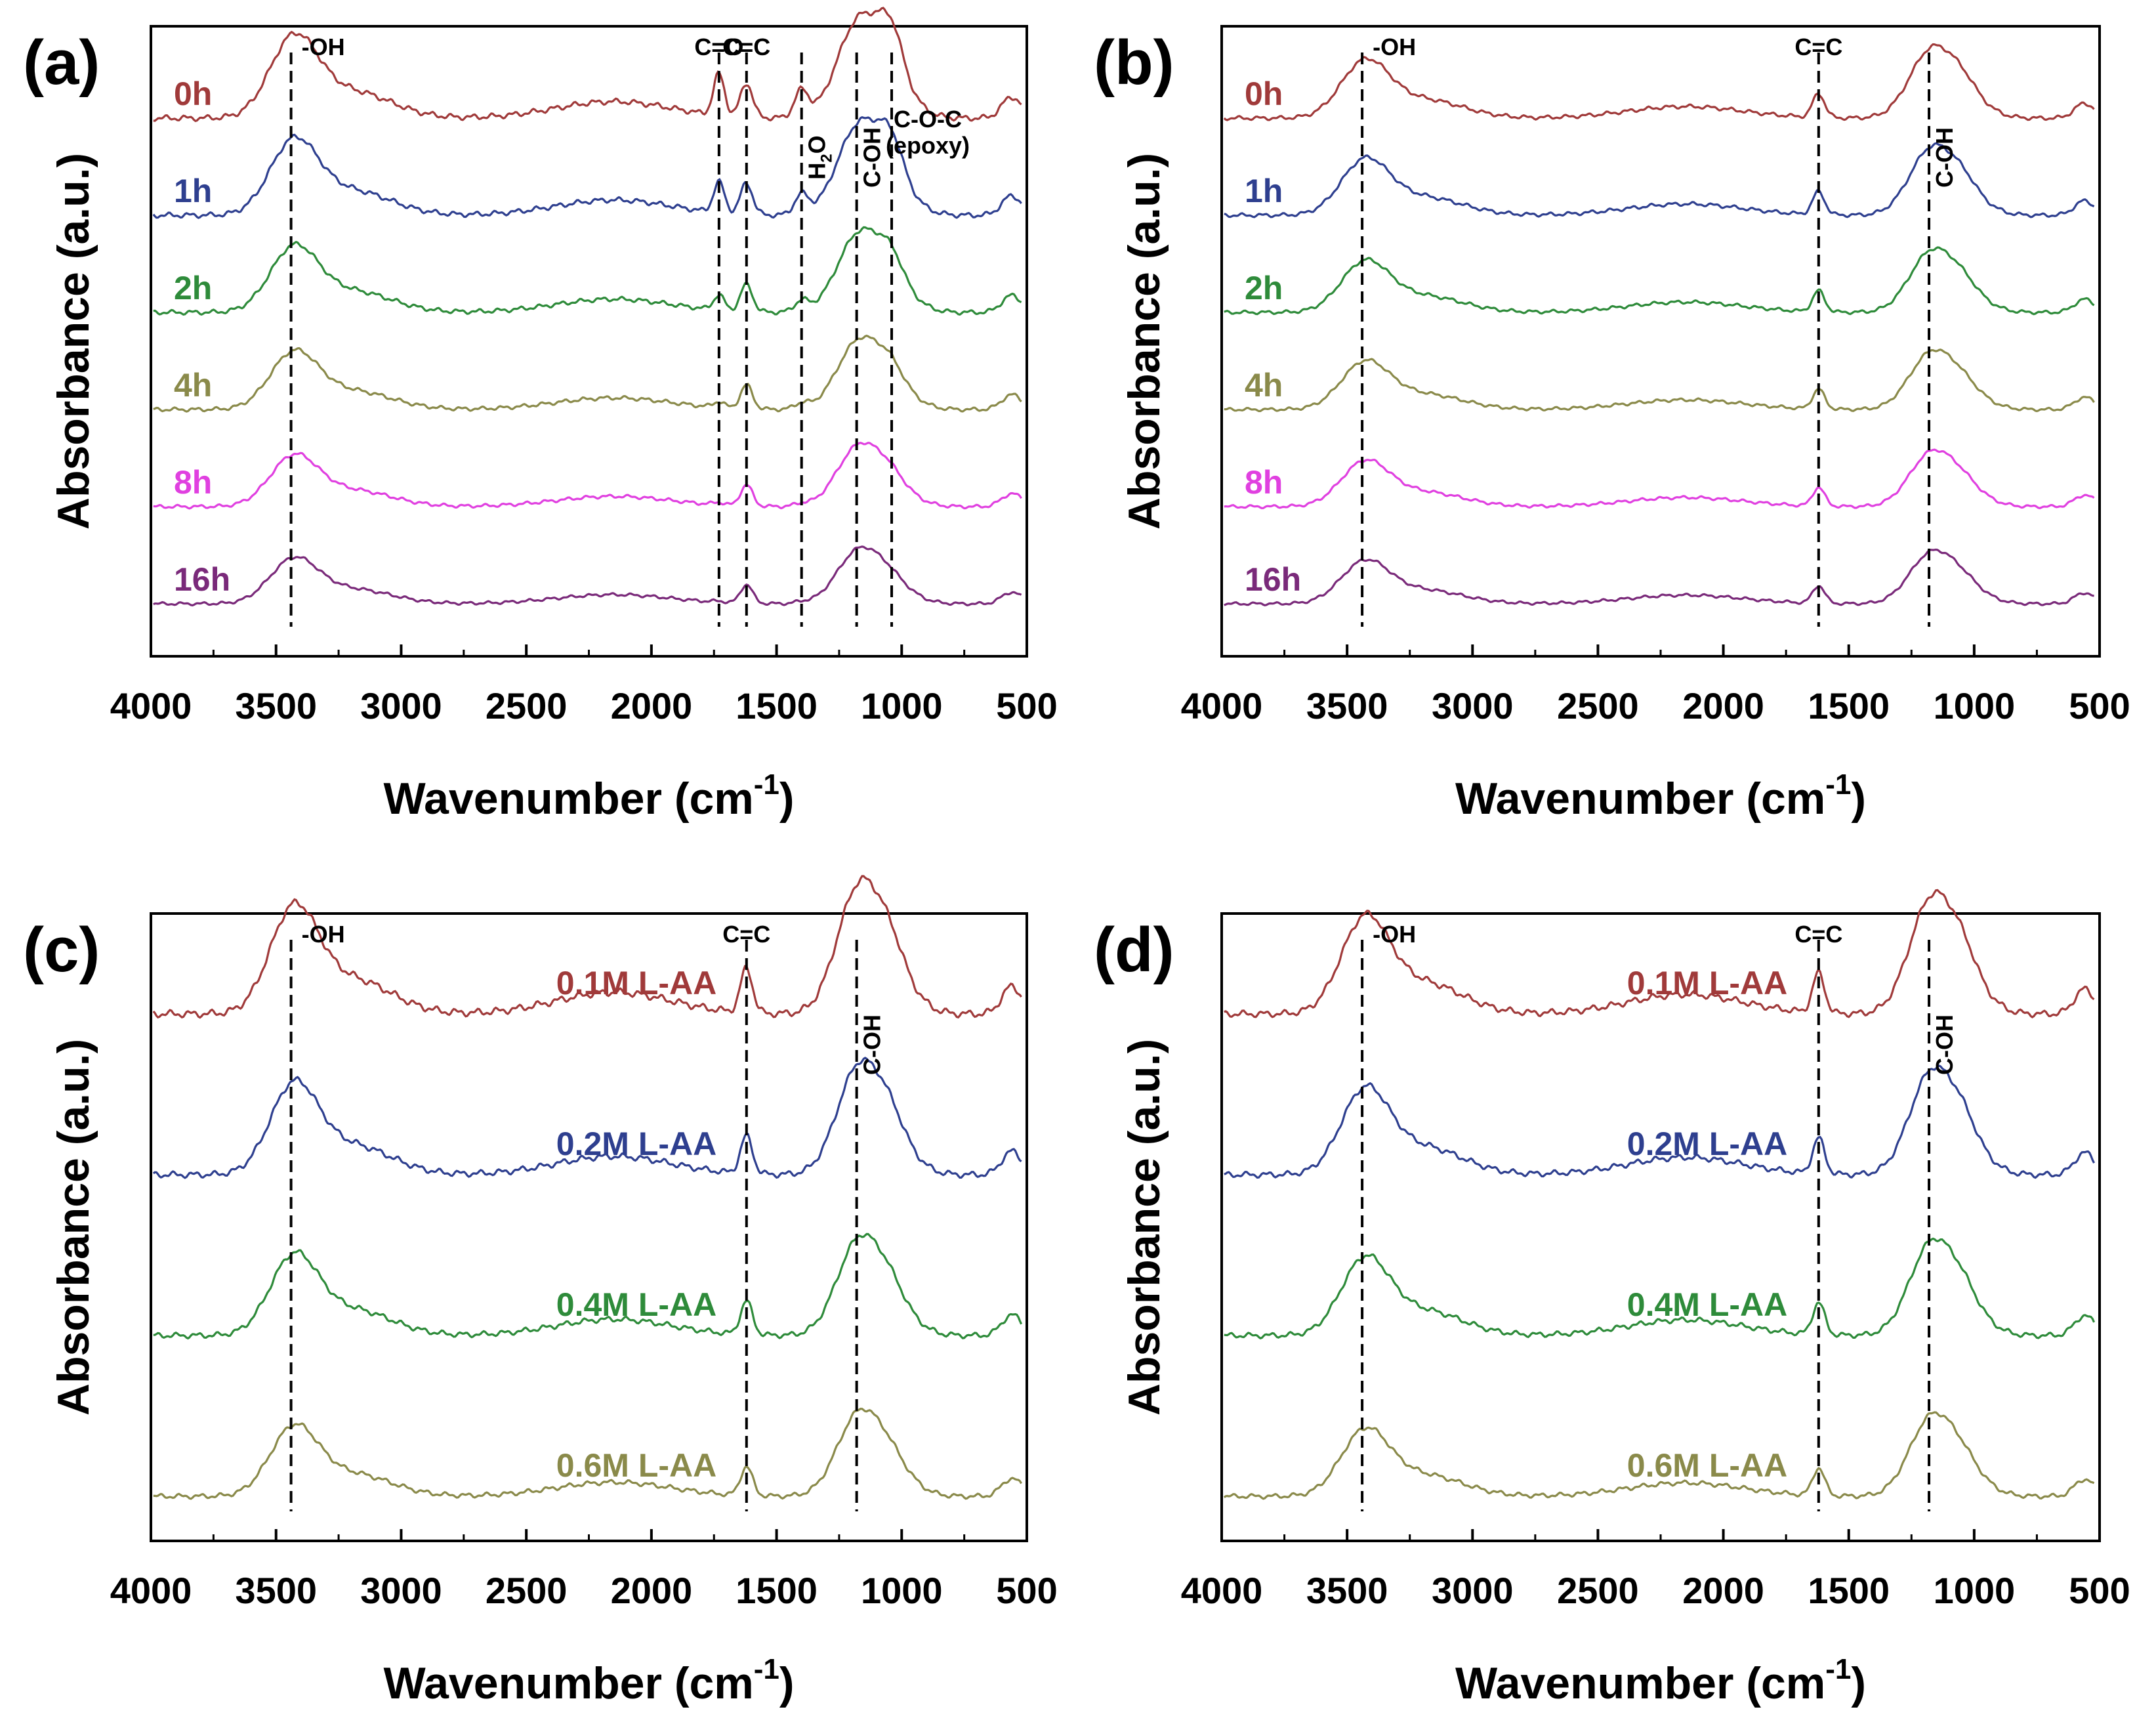 The width and height of the screenshot is (2156, 1724). I want to click on reference-label: C-O-C, so click(928, 120).